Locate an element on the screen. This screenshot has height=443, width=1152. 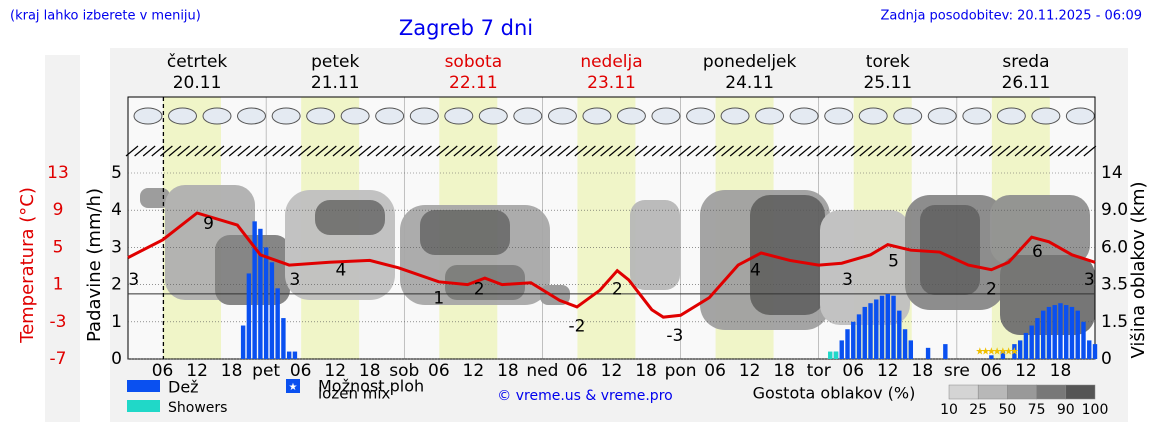
day-date: 24.11 is located at coordinates (749, 83).